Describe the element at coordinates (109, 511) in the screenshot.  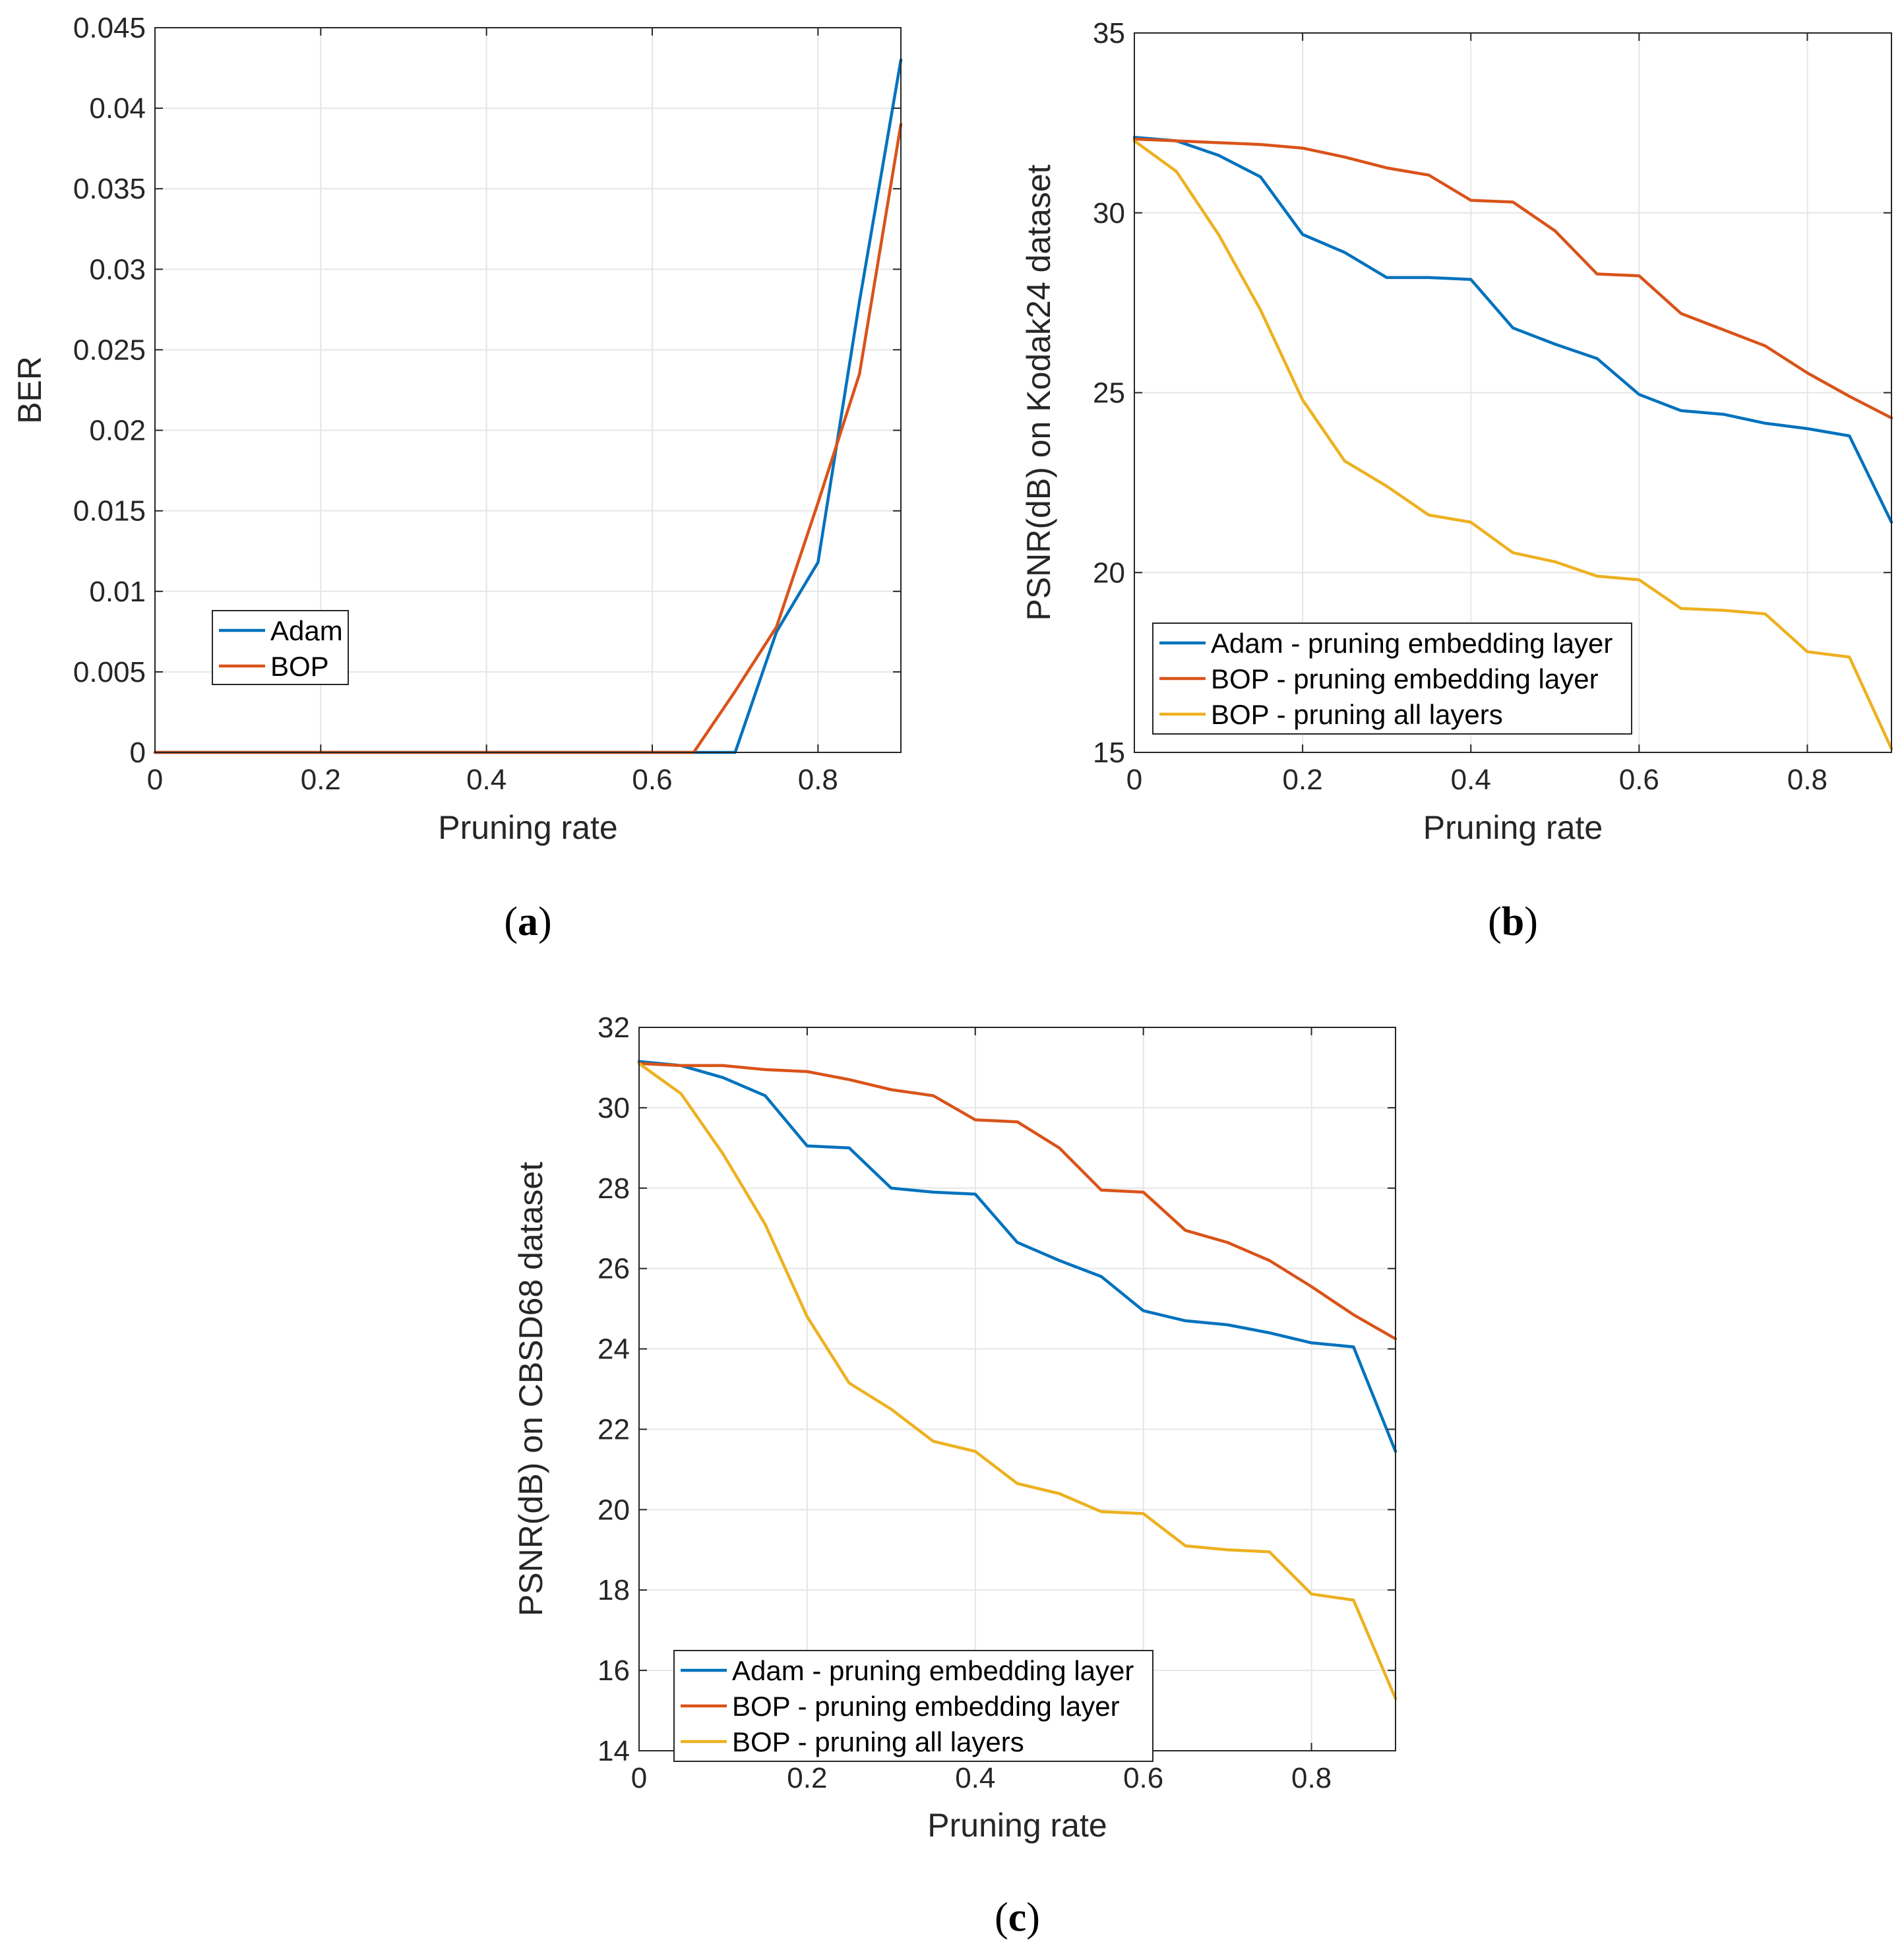
I see `y-tick-label: 0.015` at that location.